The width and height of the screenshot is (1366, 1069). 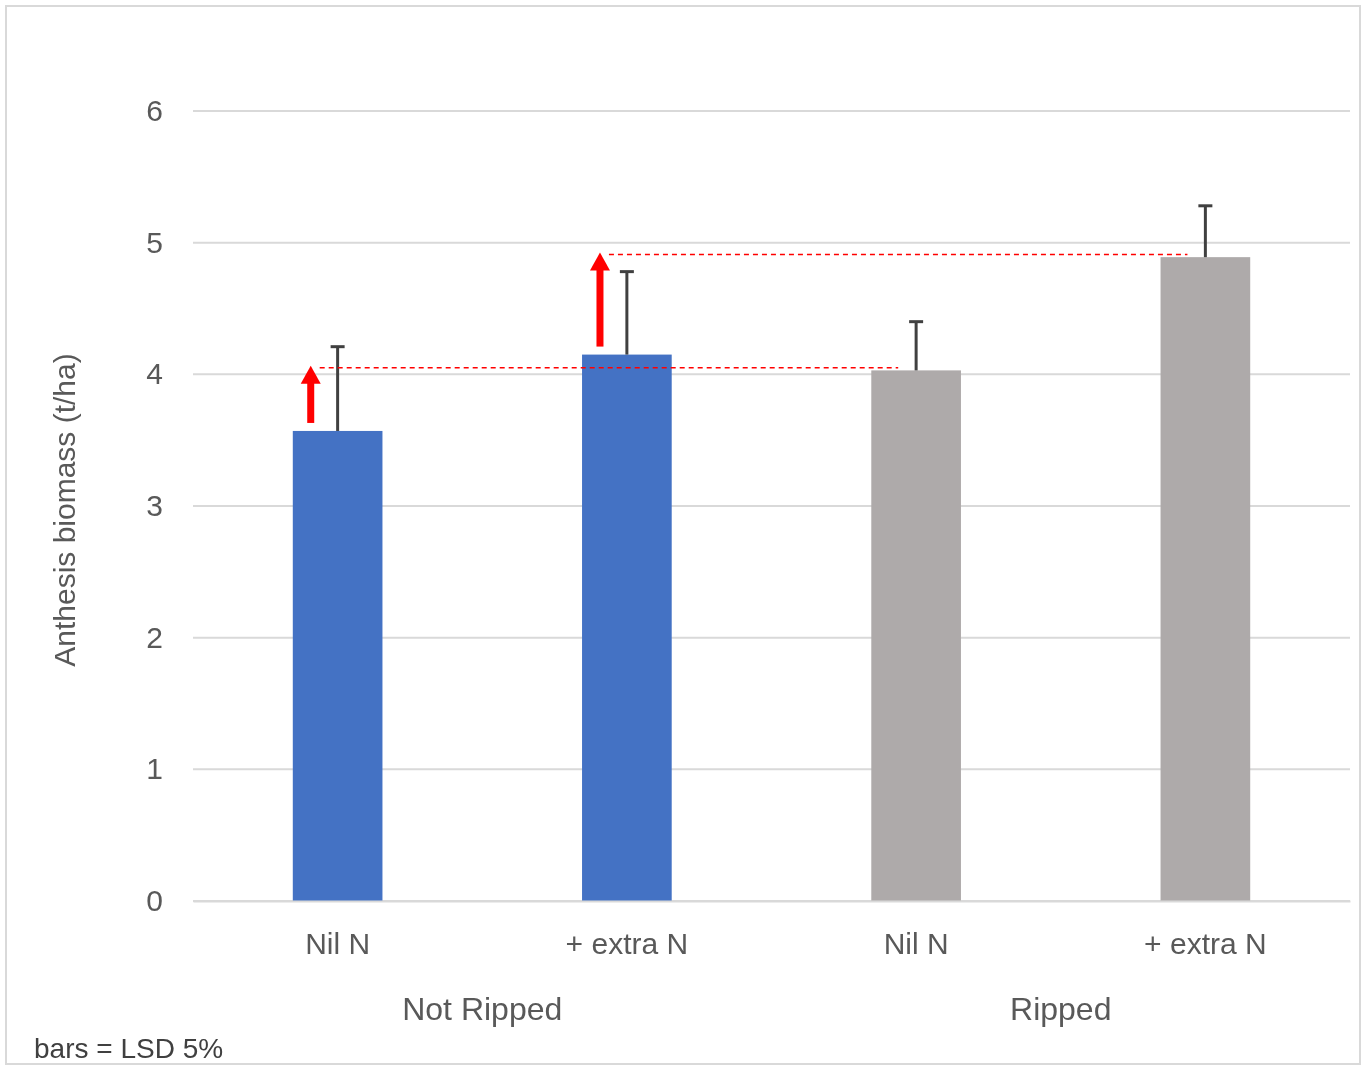 I want to click on y-tick-label: 0, so click(x=154, y=901).